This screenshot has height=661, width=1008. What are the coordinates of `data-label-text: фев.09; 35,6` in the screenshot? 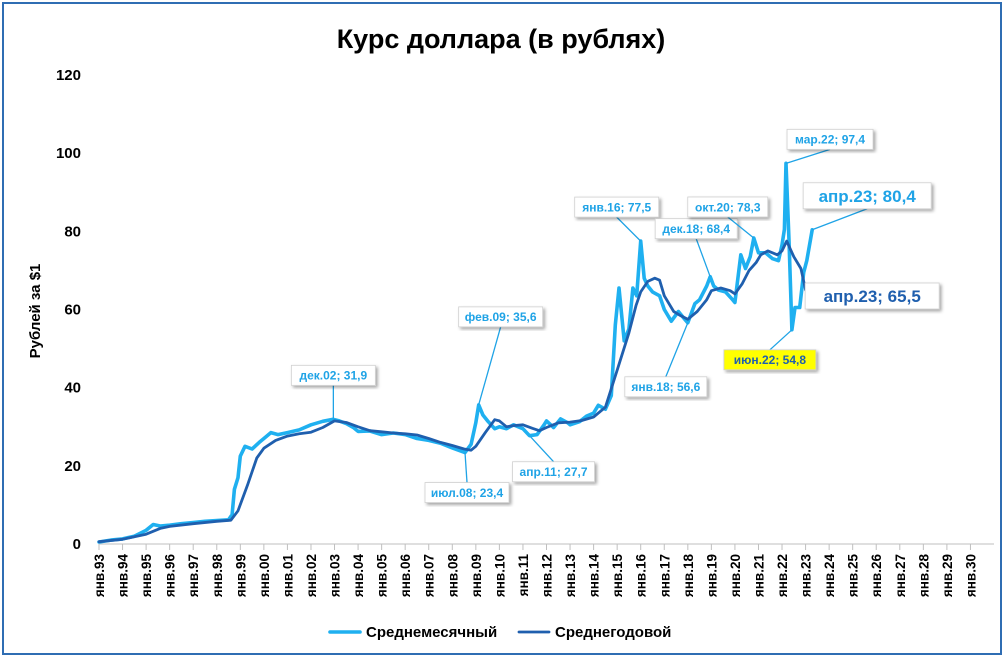 It's located at (501, 317).